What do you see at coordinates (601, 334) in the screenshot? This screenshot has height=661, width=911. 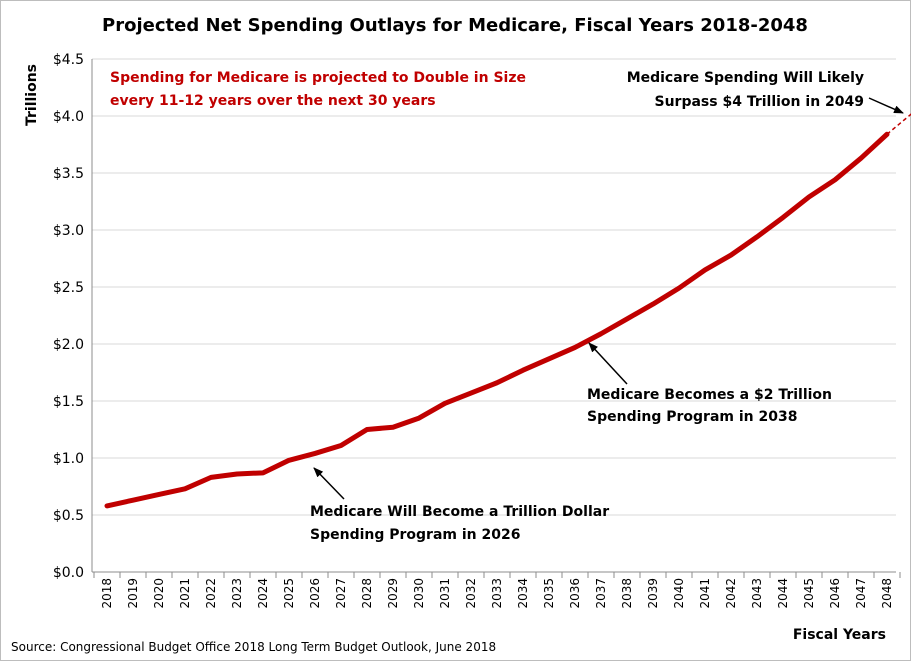 I see `data-point-2037` at bounding box center [601, 334].